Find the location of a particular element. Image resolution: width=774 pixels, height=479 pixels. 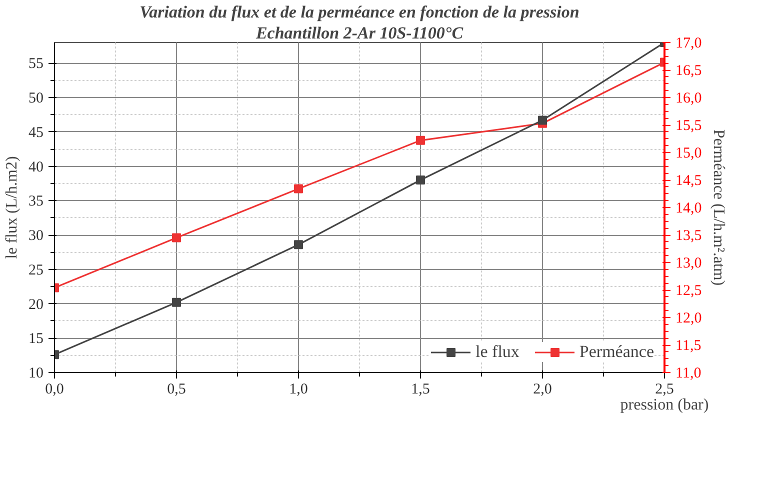

y2-tick-label: 12,5 is located at coordinates (689, 291).